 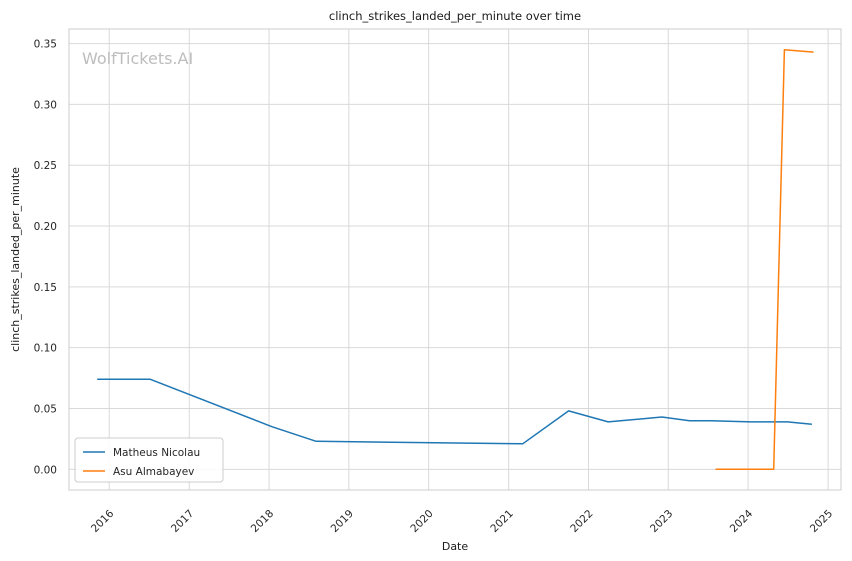 I want to click on watermark: WolfTickets.AI, so click(x=137, y=58).